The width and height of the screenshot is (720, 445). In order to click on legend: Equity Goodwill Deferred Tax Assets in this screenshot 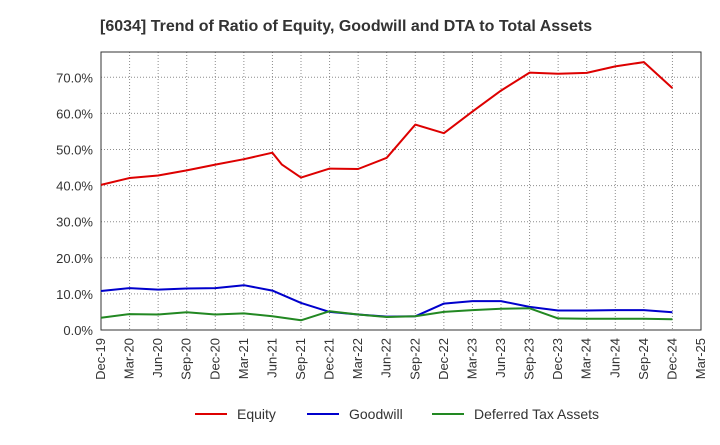, I will do `click(397, 414)`.